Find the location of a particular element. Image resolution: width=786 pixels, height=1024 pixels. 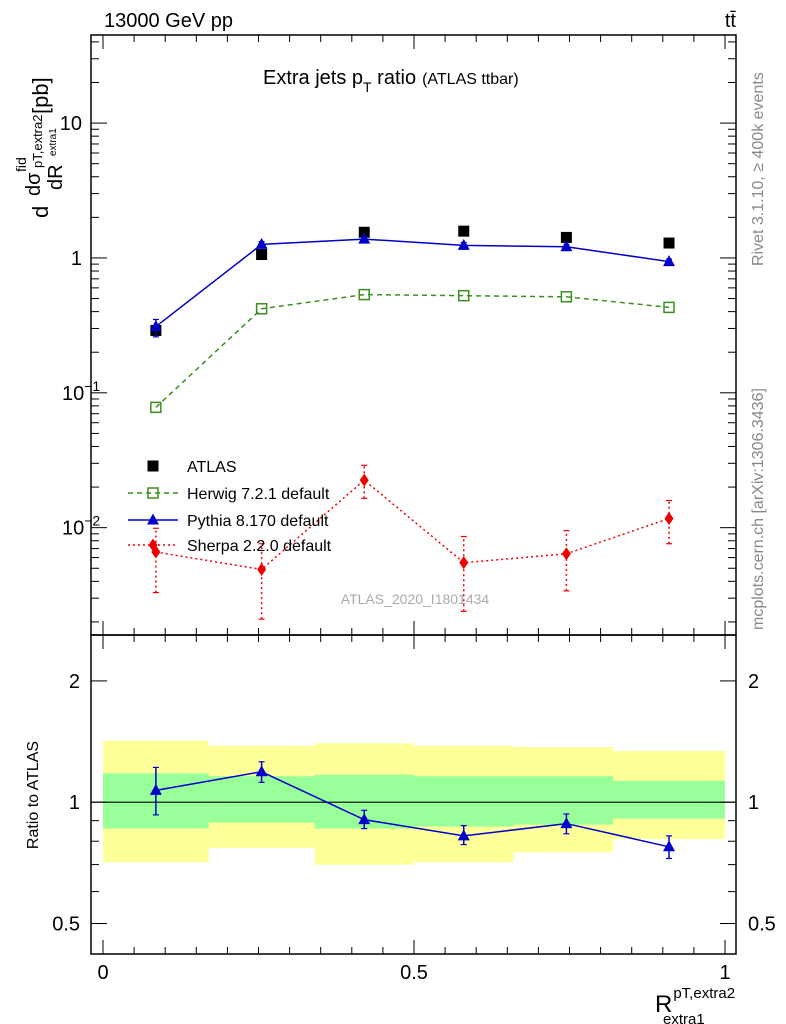

legend-marker-herwig is located at coordinates (153, 493).